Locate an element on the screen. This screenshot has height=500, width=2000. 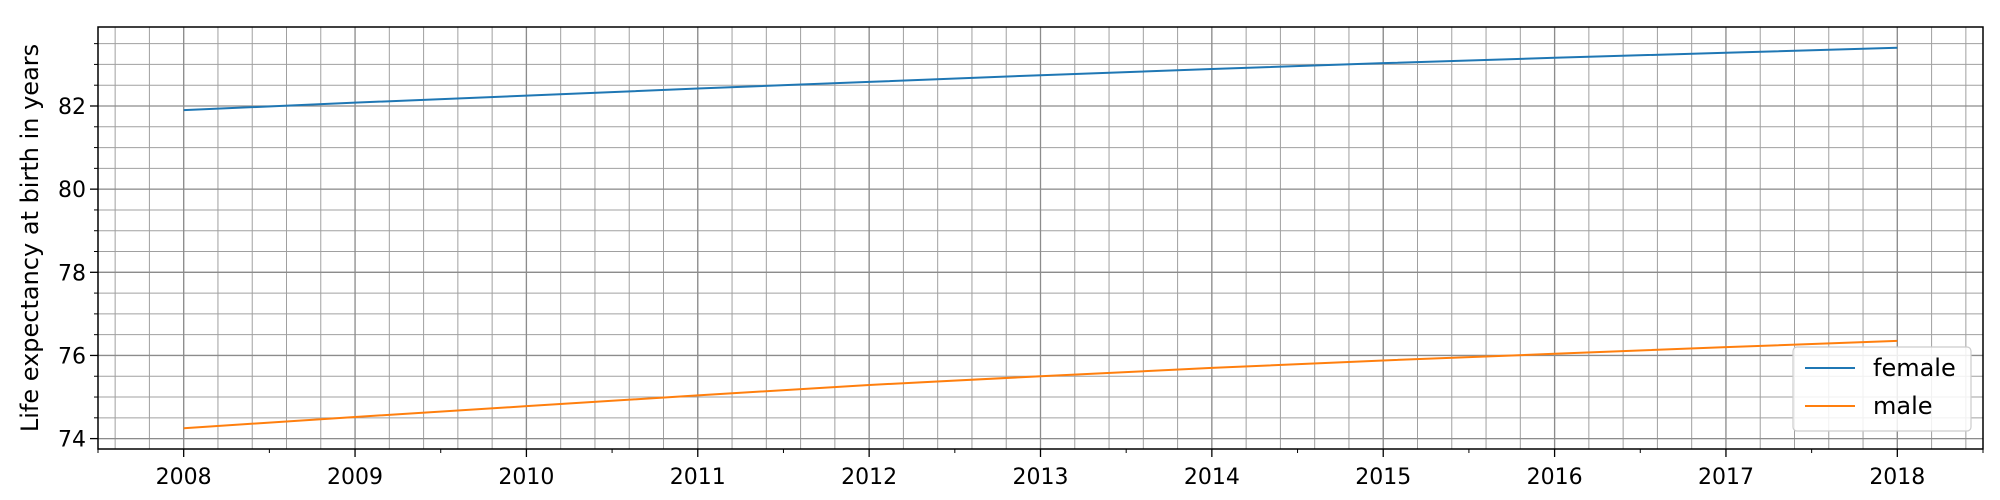
x-tick-label: 2014 is located at coordinates (1212, 477).